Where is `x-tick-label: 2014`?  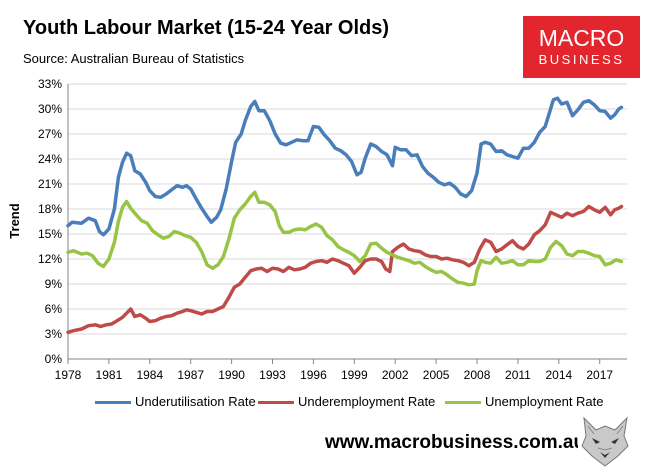 x-tick-label: 2014 is located at coordinates (558, 375).